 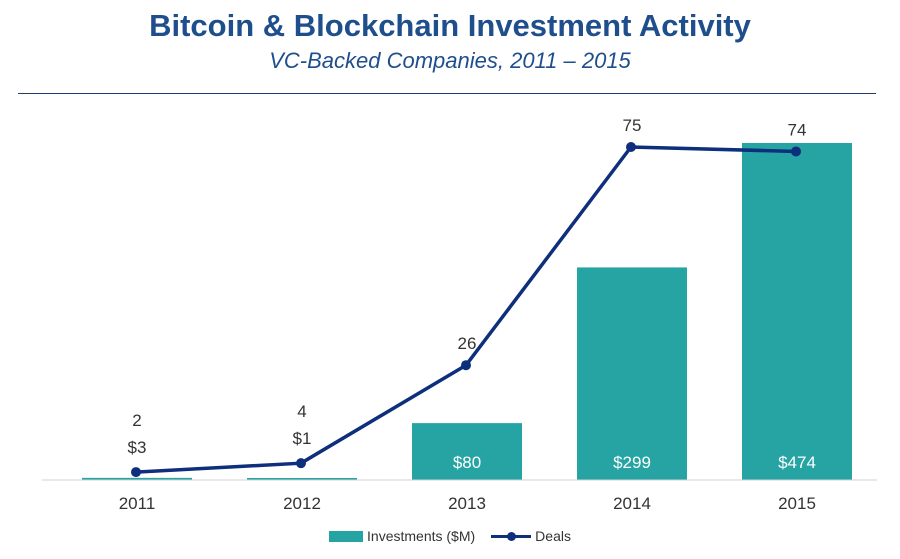 What do you see at coordinates (467, 503) in the screenshot?
I see `x-tick-label-2013: 2013` at bounding box center [467, 503].